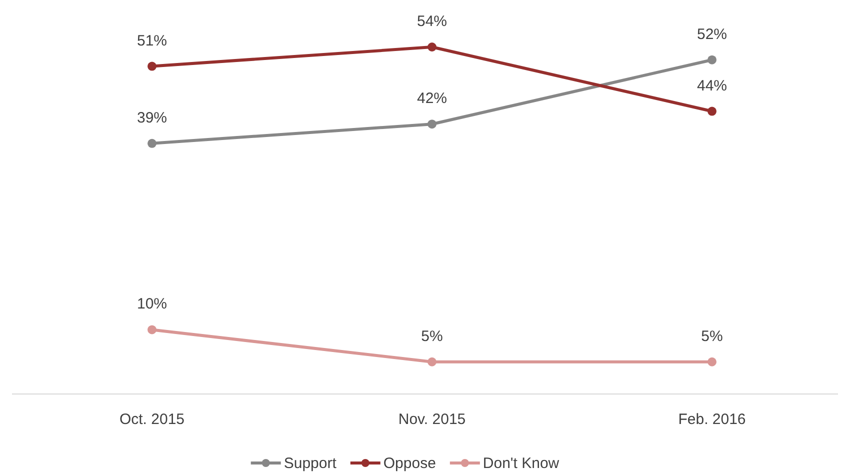 This screenshot has height=473, width=843. Describe the element at coordinates (152, 419) in the screenshot. I see `x-tick-label: Oct. 2015` at that location.